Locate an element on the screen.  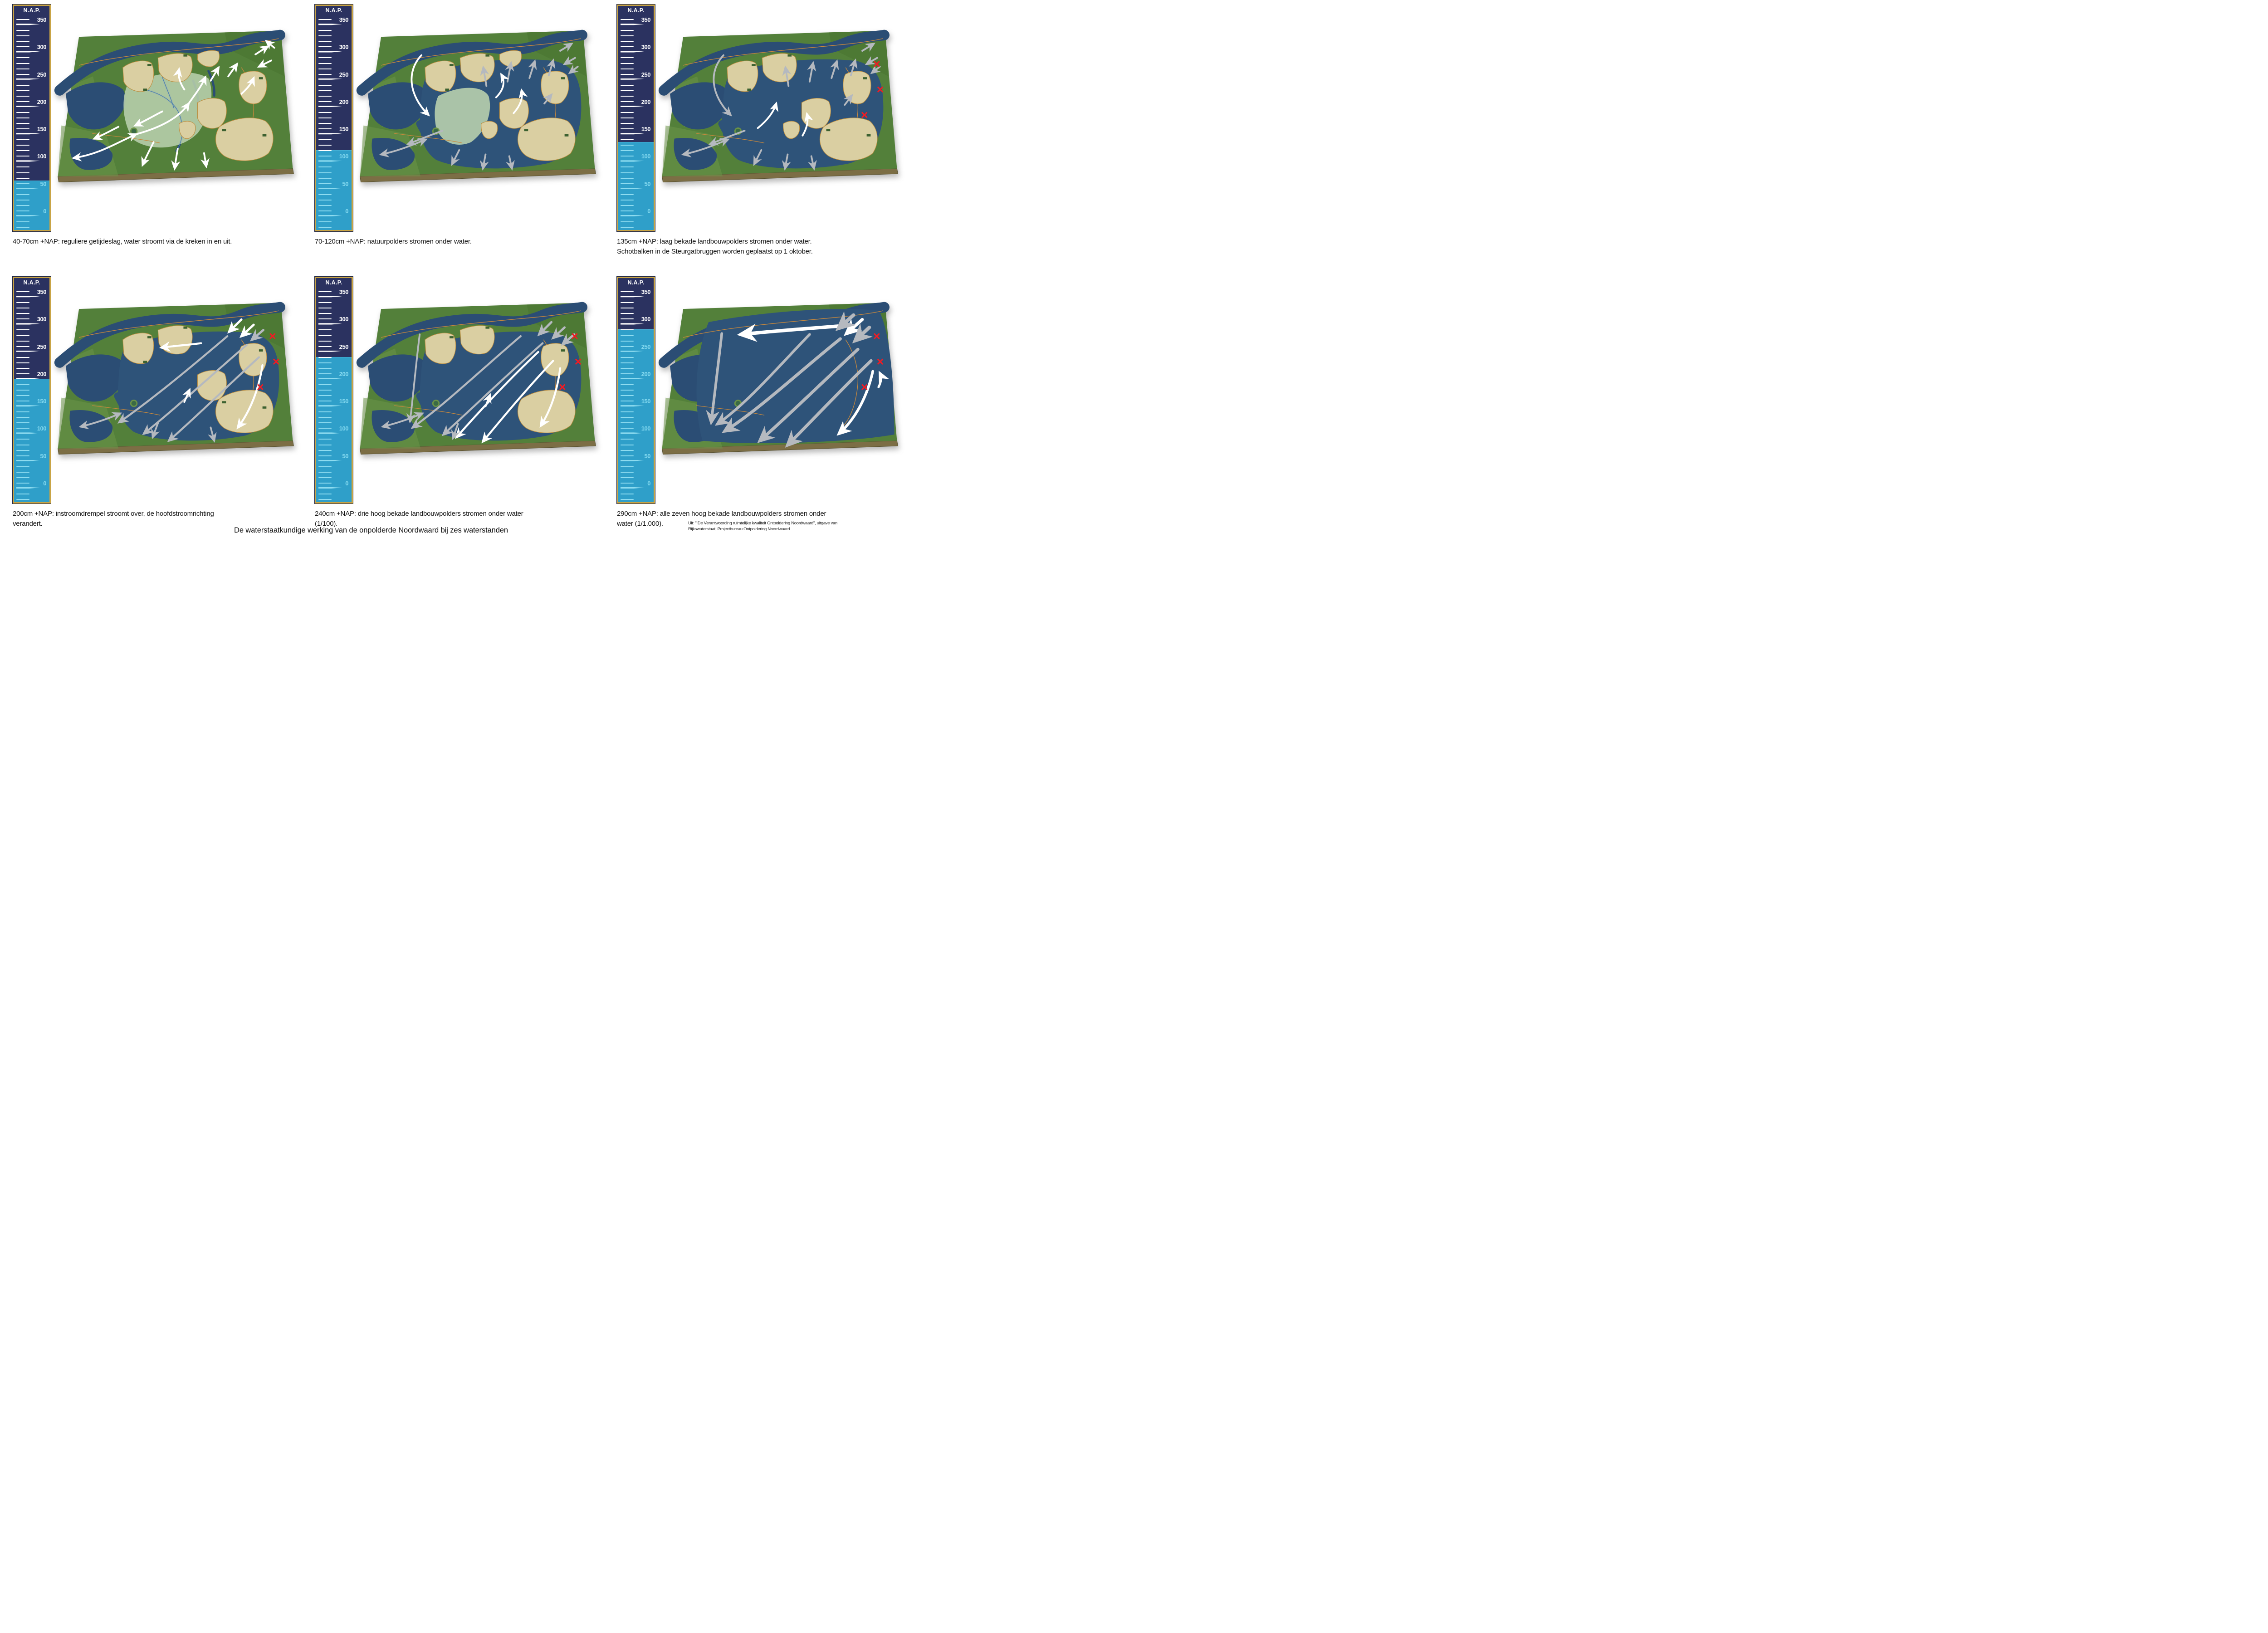
lake is located at coordinates (700, 106).